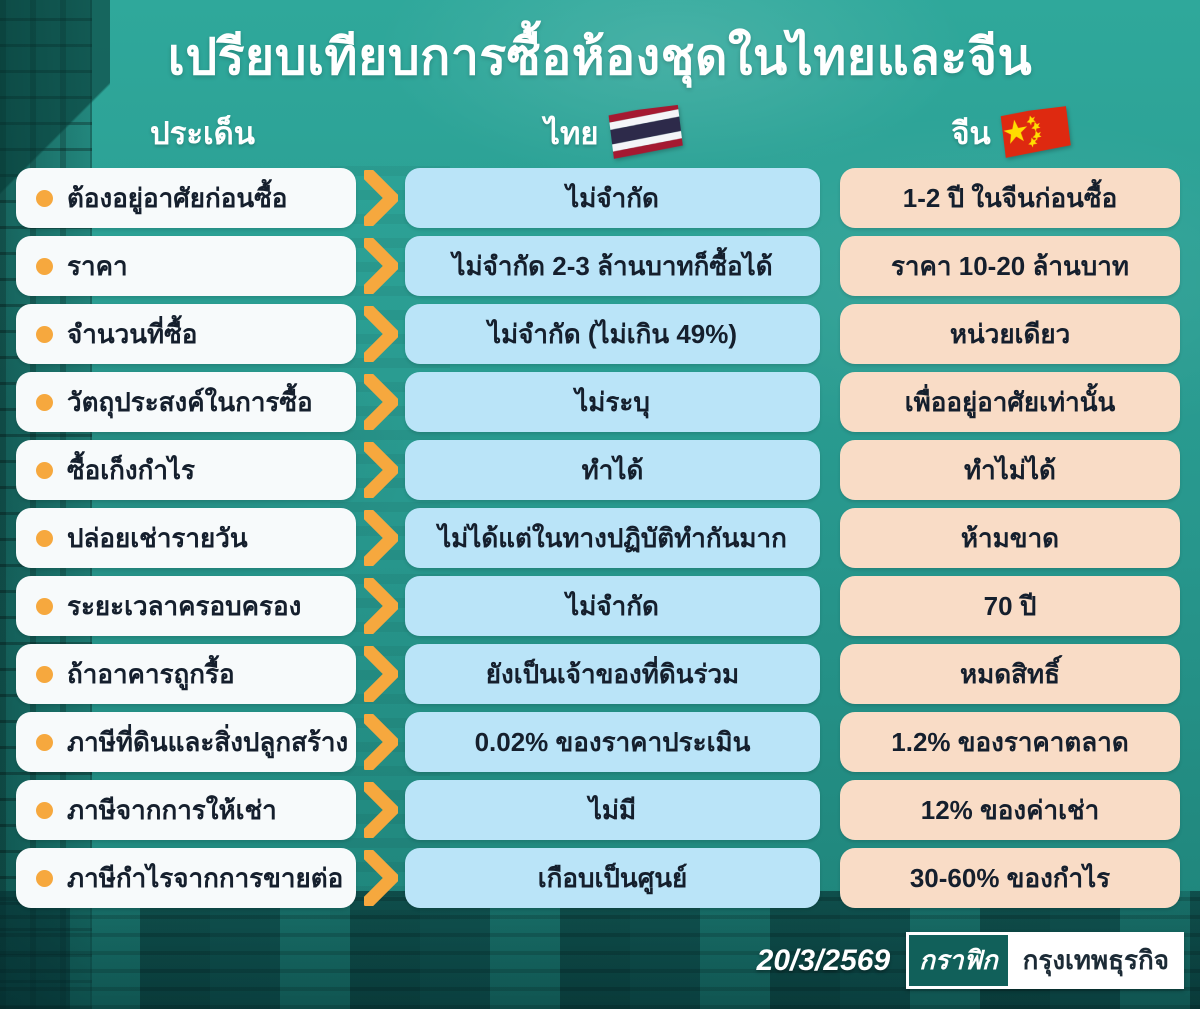 This screenshot has height=1009, width=1200. What do you see at coordinates (132, 333) in the screenshot?
I see `issue-label: จำนวนที่ซื้อ` at bounding box center [132, 333].